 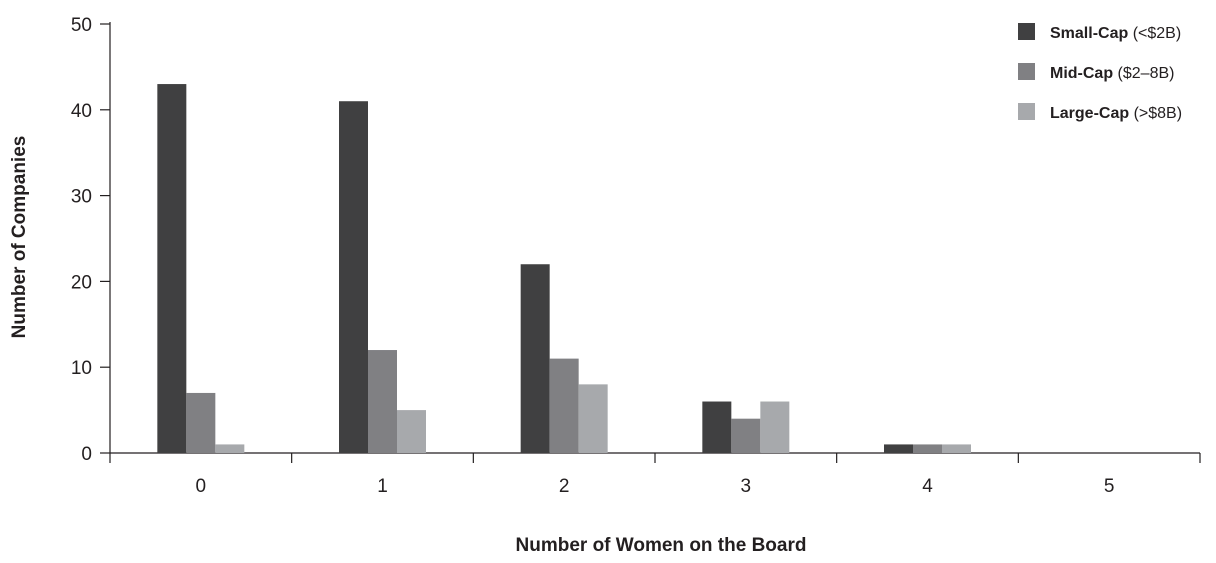 What do you see at coordinates (564, 486) in the screenshot?
I see `x-tick-label: 2` at bounding box center [564, 486].